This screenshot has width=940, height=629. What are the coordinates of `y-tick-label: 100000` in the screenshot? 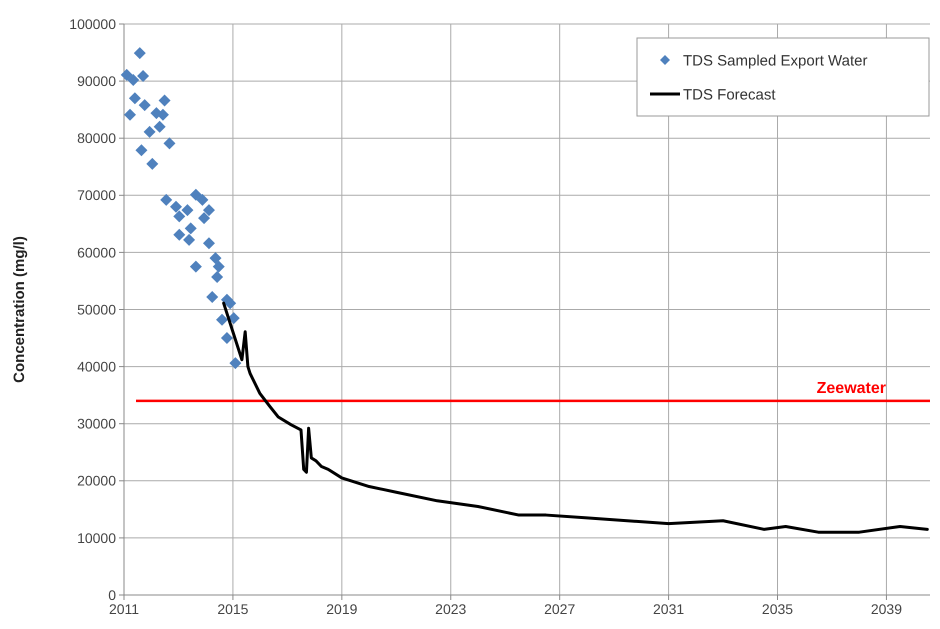 It's located at (92, 24).